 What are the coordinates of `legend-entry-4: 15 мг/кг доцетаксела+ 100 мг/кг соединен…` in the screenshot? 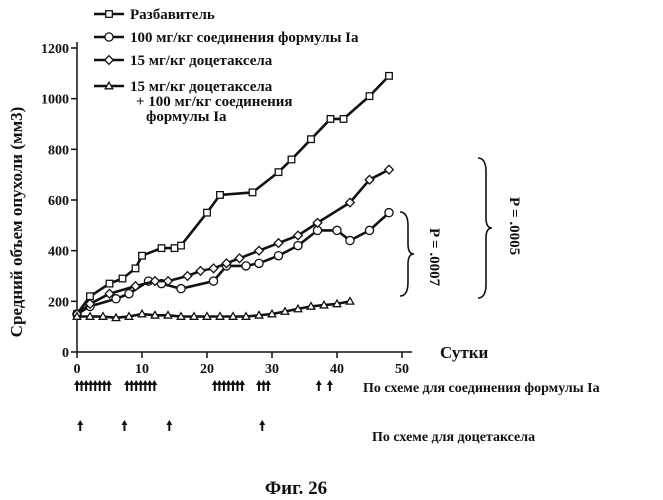 It's located at (193, 102).